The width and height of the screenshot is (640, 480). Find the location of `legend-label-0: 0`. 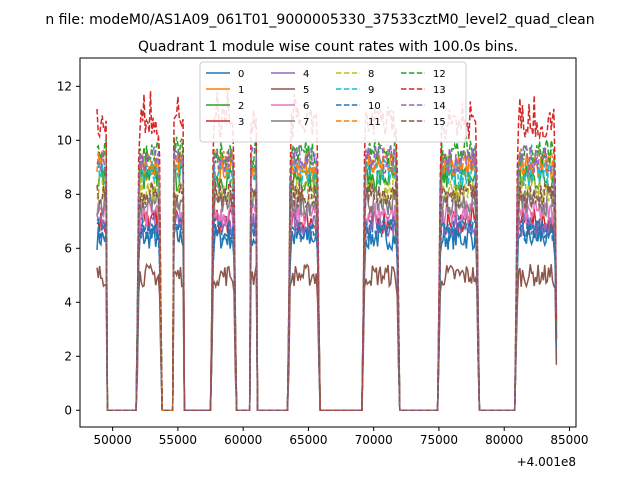

legend-label-0: 0 is located at coordinates (241, 74).